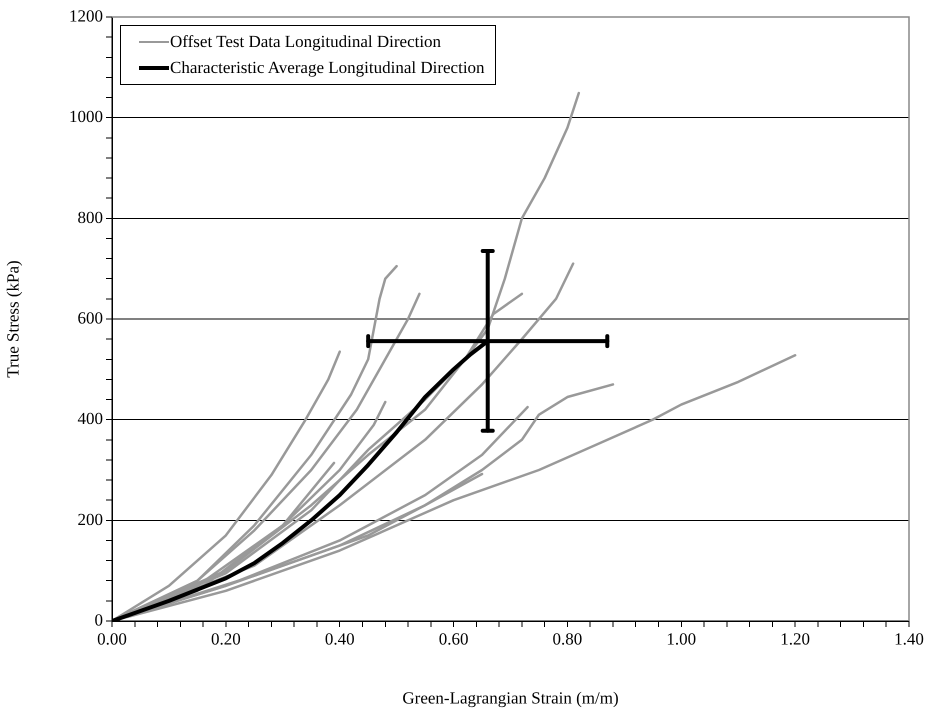 The image size is (937, 713). Describe the element at coordinates (681, 639) in the screenshot. I see `x-tick-label: 1.00` at that location.